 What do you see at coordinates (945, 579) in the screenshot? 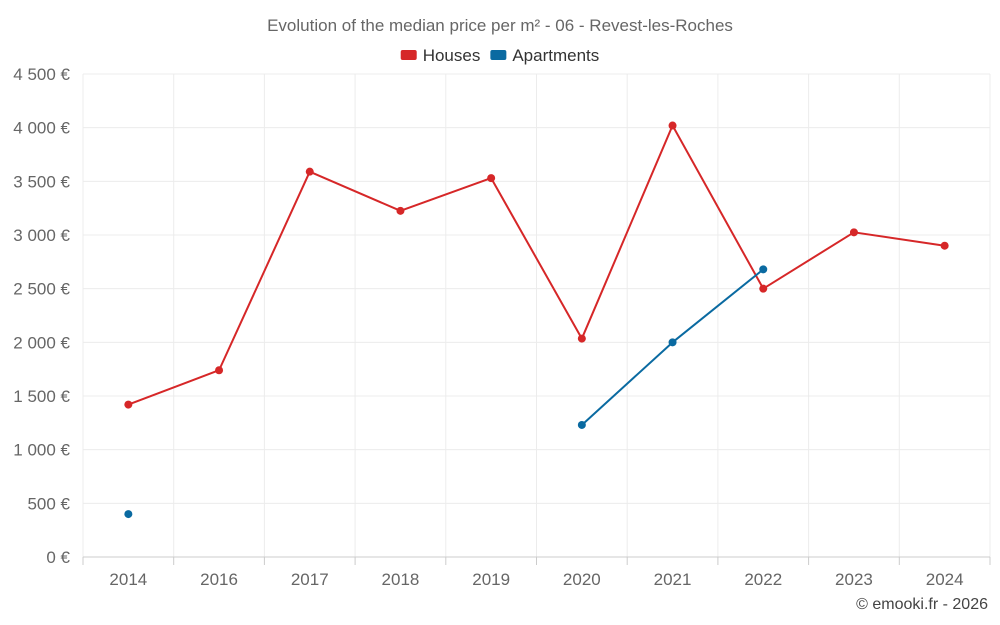
I see `x-tick-label: 2024` at bounding box center [945, 579].